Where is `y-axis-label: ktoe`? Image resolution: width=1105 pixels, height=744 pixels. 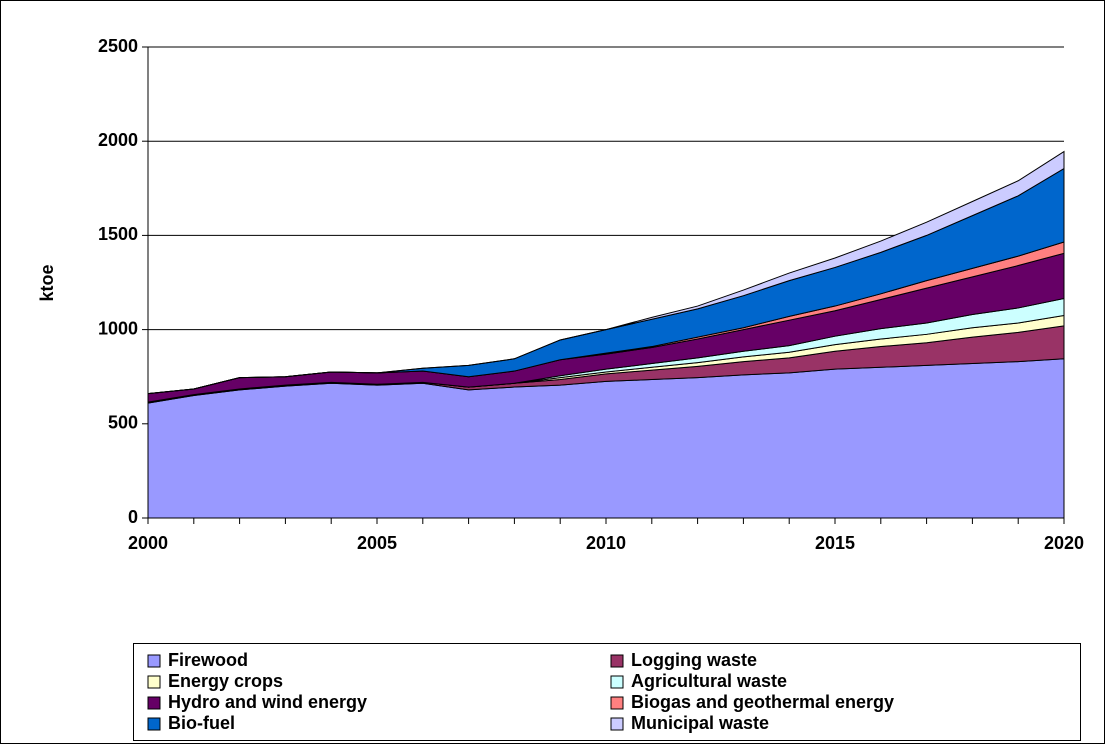
y-axis-label: ktoe is located at coordinates (47, 282).